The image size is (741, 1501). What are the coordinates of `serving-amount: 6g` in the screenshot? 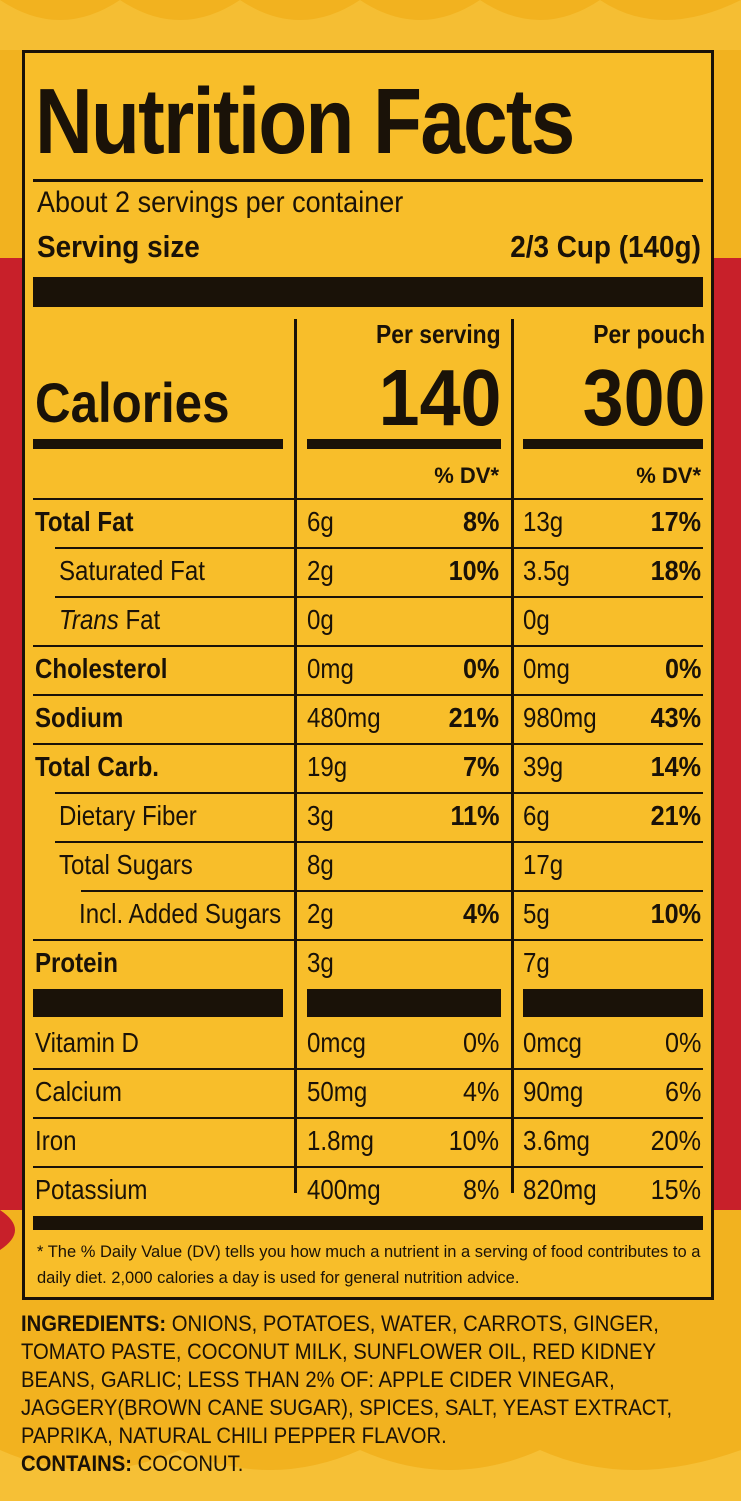 It's located at (320, 521).